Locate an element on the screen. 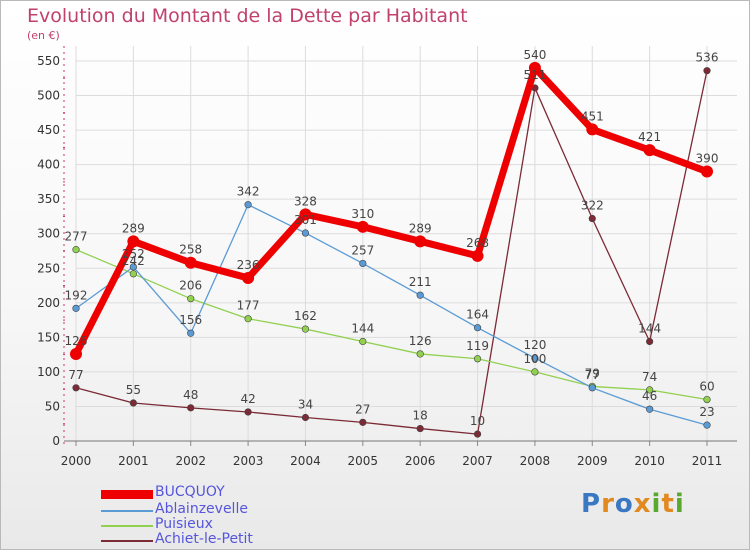 The image size is (750, 551). legend-label: BUCQUOY is located at coordinates (190, 492).